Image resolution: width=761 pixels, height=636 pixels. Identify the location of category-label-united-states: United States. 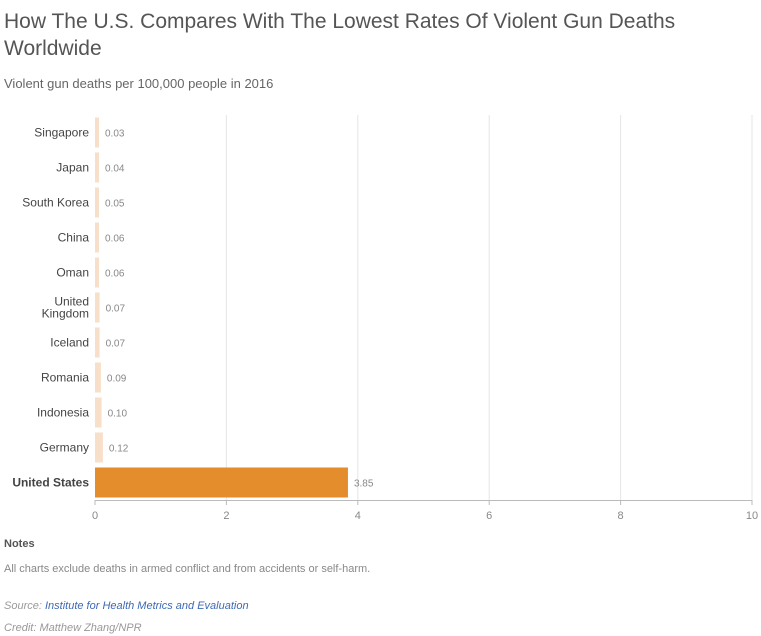
(50, 483).